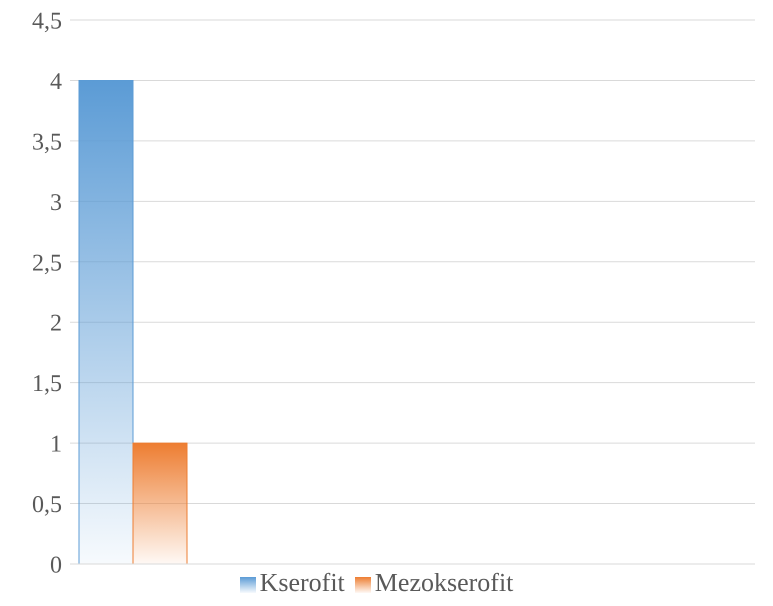 The width and height of the screenshot is (773, 606). Describe the element at coordinates (444, 582) in the screenshot. I see `legend-label: Mezokserofit` at that location.